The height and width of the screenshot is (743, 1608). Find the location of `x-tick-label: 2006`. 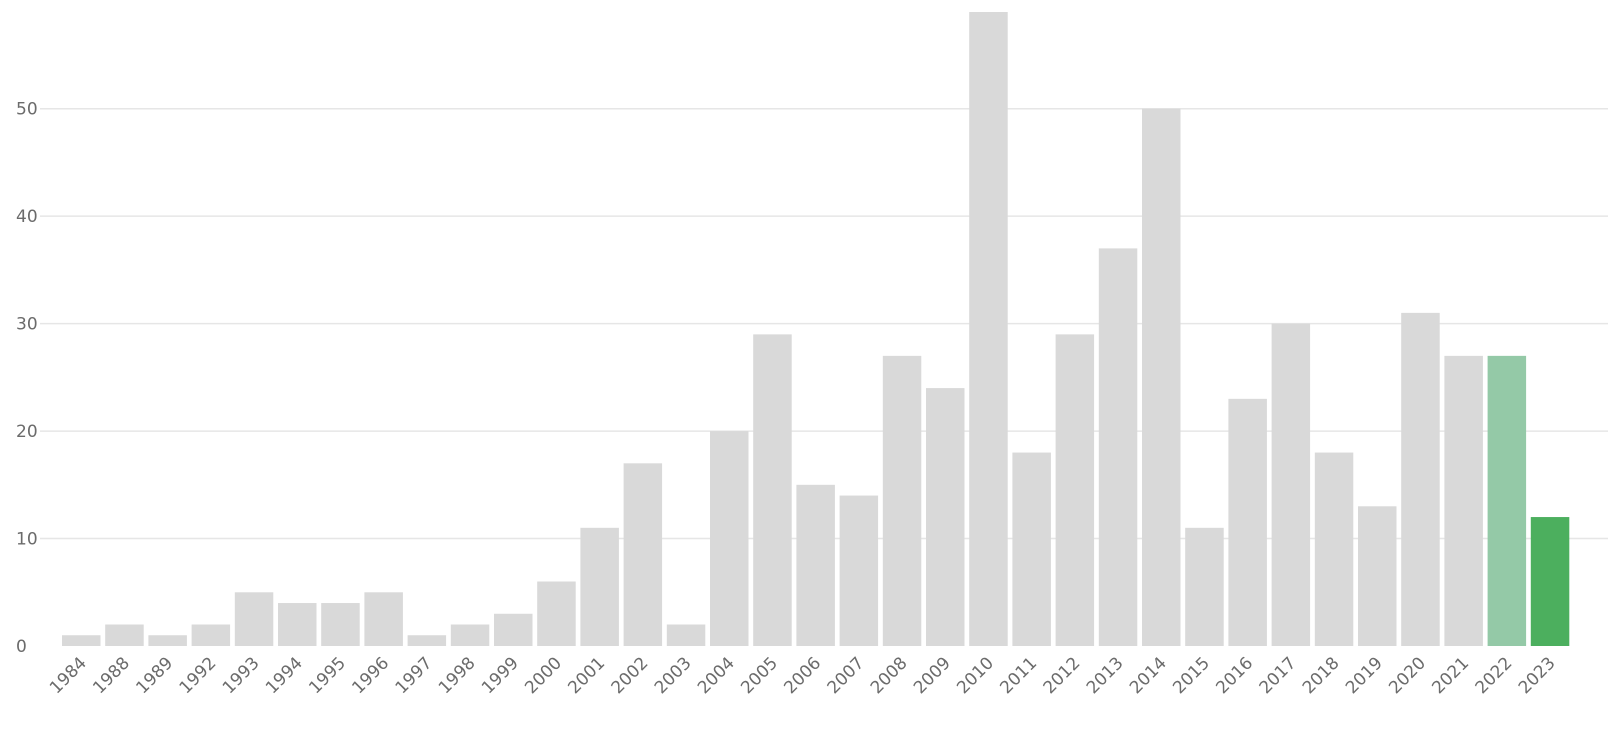

x-tick-label: 2006 is located at coordinates (802, 675).